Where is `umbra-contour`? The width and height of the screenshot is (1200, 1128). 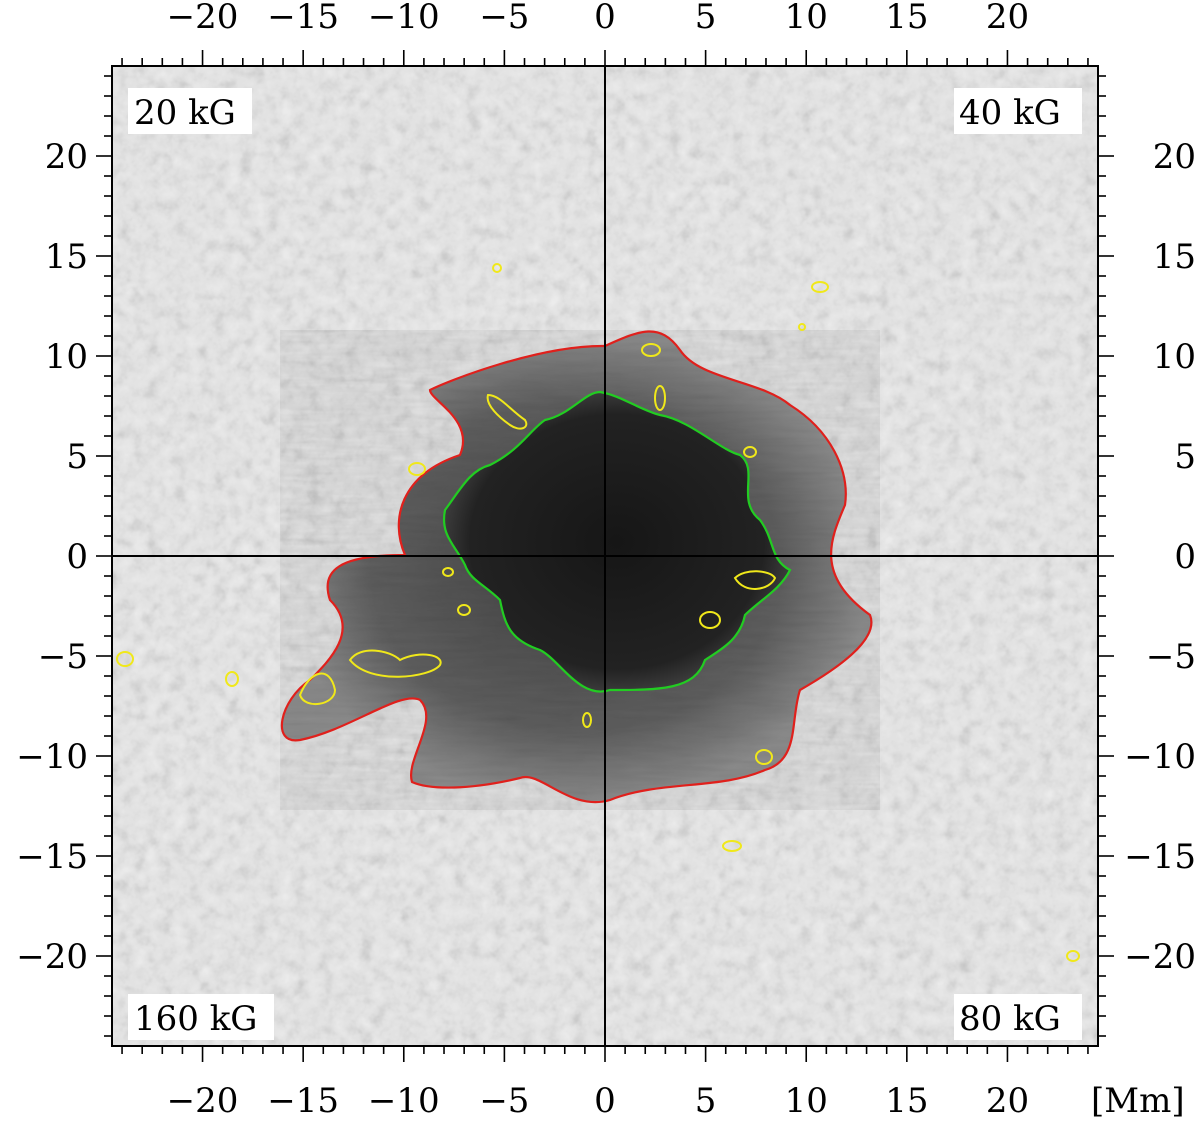 umbra-contour is located at coordinates (617, 541).